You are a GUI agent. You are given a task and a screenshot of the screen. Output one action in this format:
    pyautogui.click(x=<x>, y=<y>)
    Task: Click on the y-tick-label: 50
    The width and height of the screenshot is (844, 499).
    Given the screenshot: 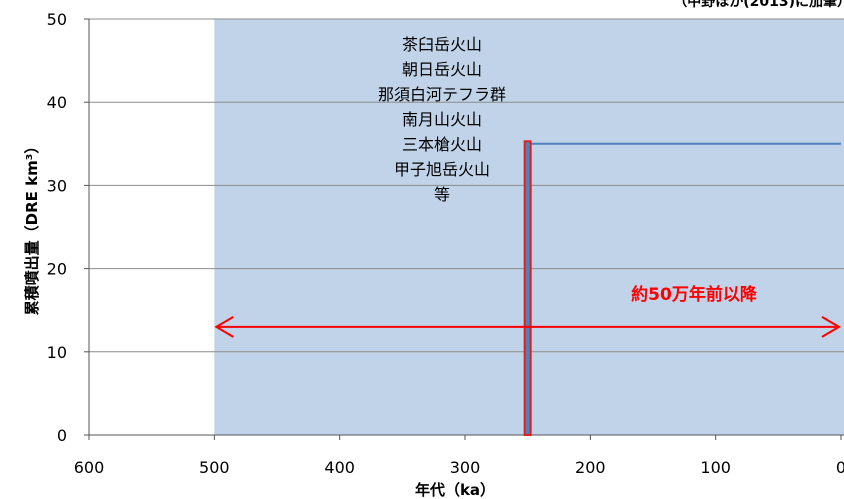 What is the action you would take?
    pyautogui.click(x=57, y=19)
    